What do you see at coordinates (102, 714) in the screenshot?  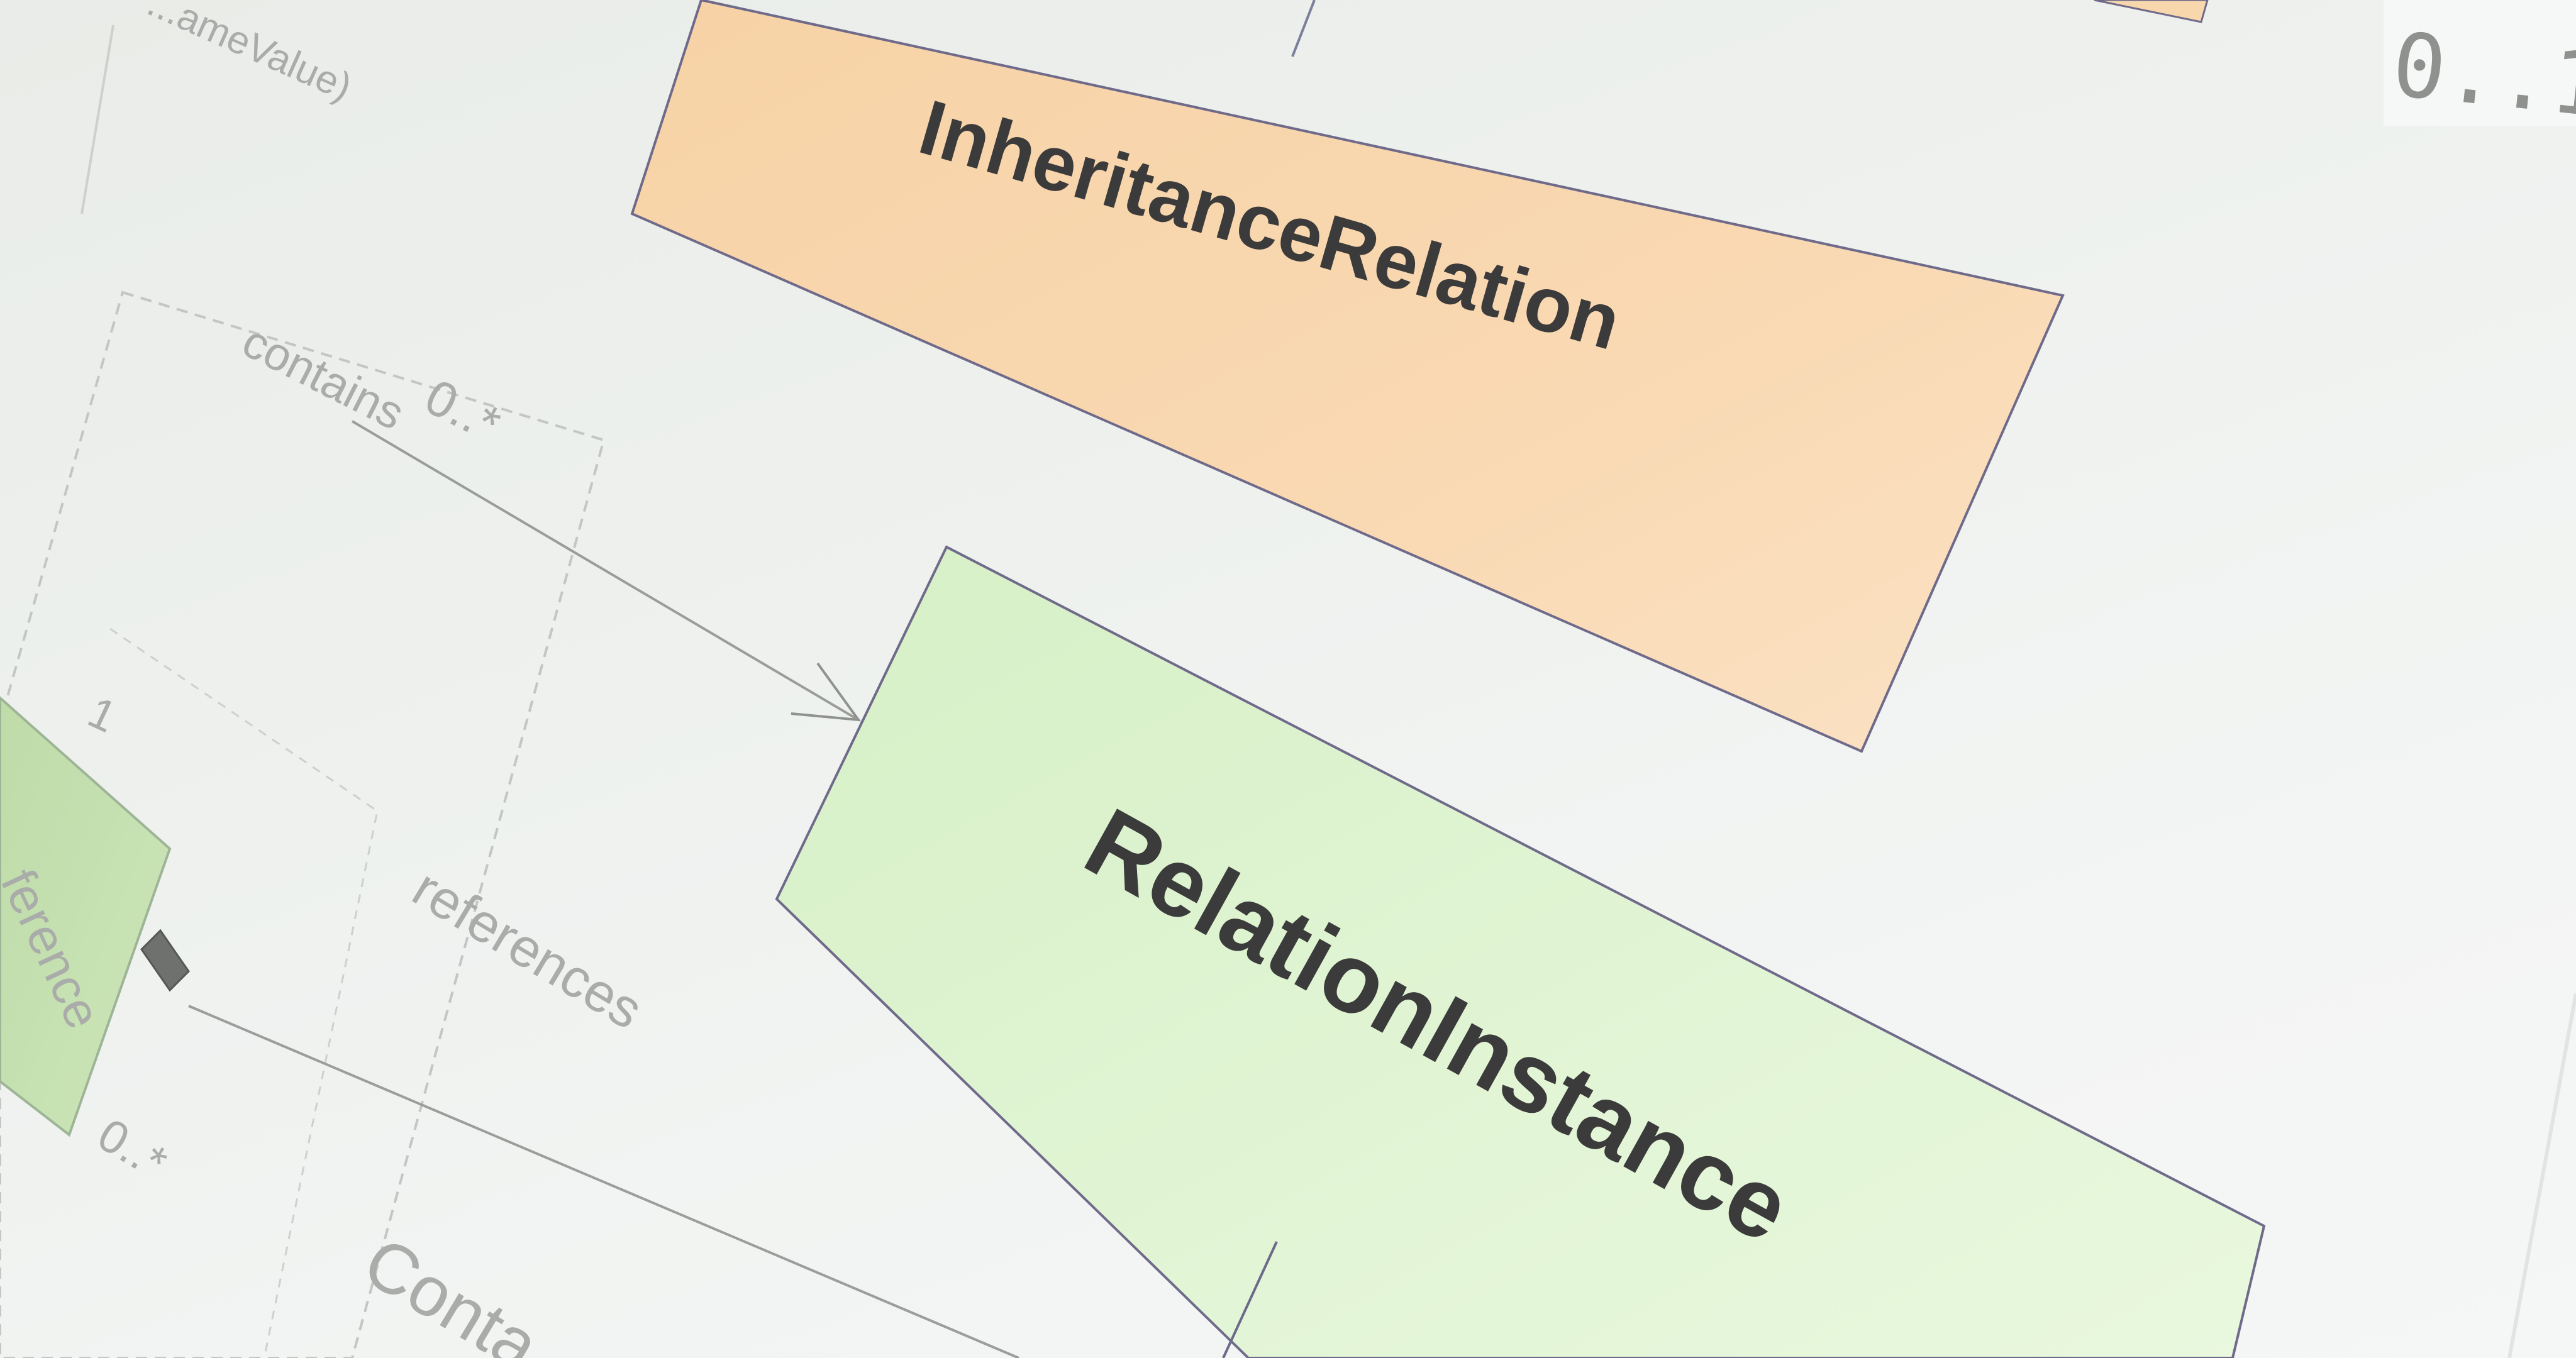 I see `side-multiplicity: 1` at bounding box center [102, 714].